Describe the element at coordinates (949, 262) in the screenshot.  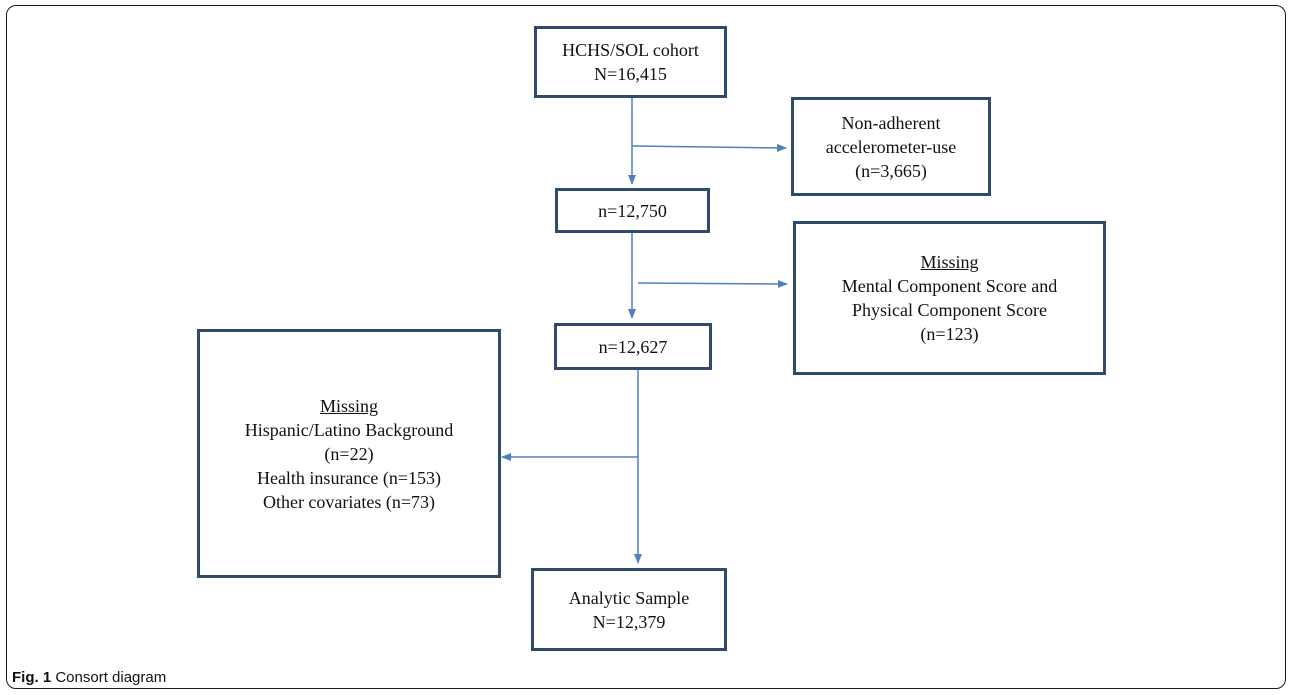
I see `missing-scores-heading: Missing` at that location.